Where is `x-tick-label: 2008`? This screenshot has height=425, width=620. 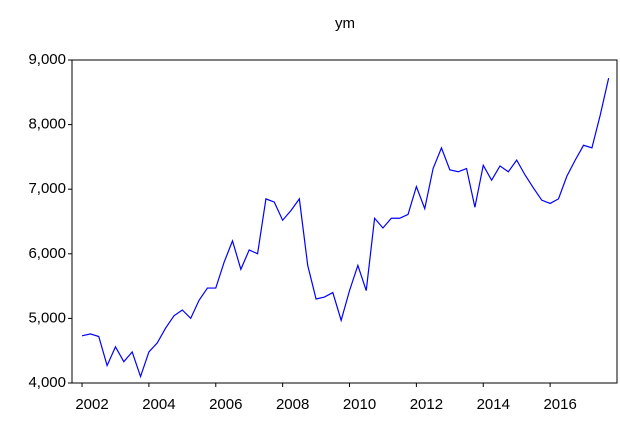 x-tick-label: 2008 is located at coordinates (292, 404).